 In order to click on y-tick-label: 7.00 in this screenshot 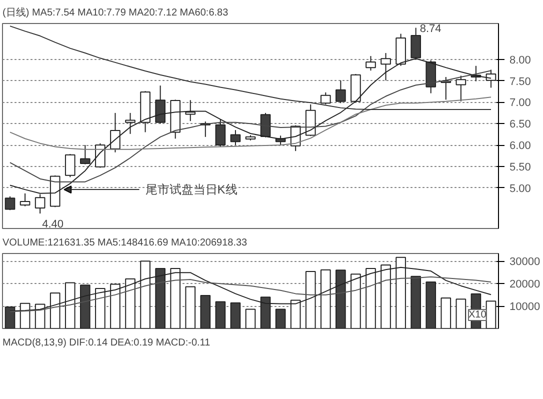, I will do `click(520, 103)`.